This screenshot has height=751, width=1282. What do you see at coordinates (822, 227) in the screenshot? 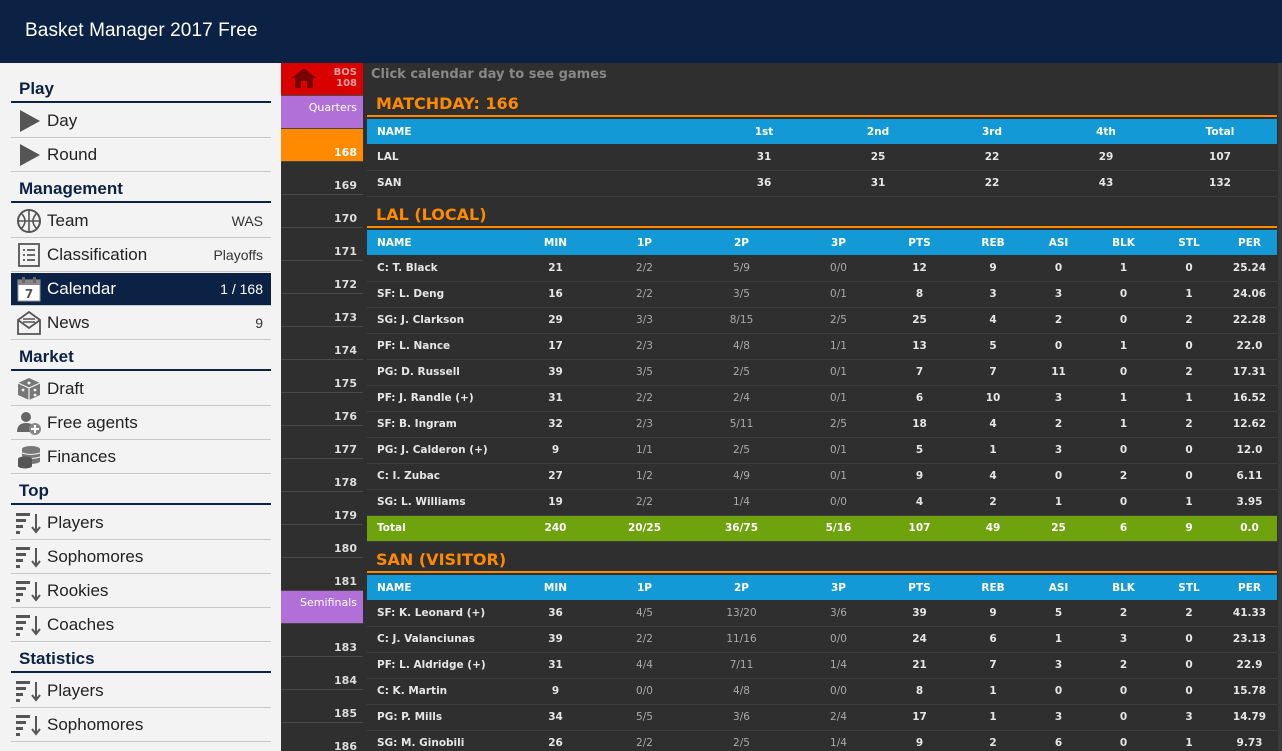
I see `divider` at bounding box center [822, 227].